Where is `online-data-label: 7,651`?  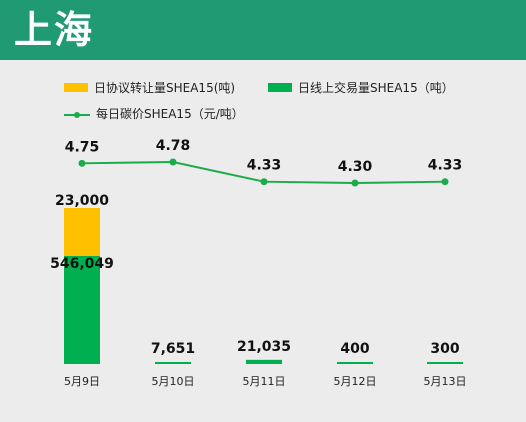 online-data-label: 7,651 is located at coordinates (173, 349).